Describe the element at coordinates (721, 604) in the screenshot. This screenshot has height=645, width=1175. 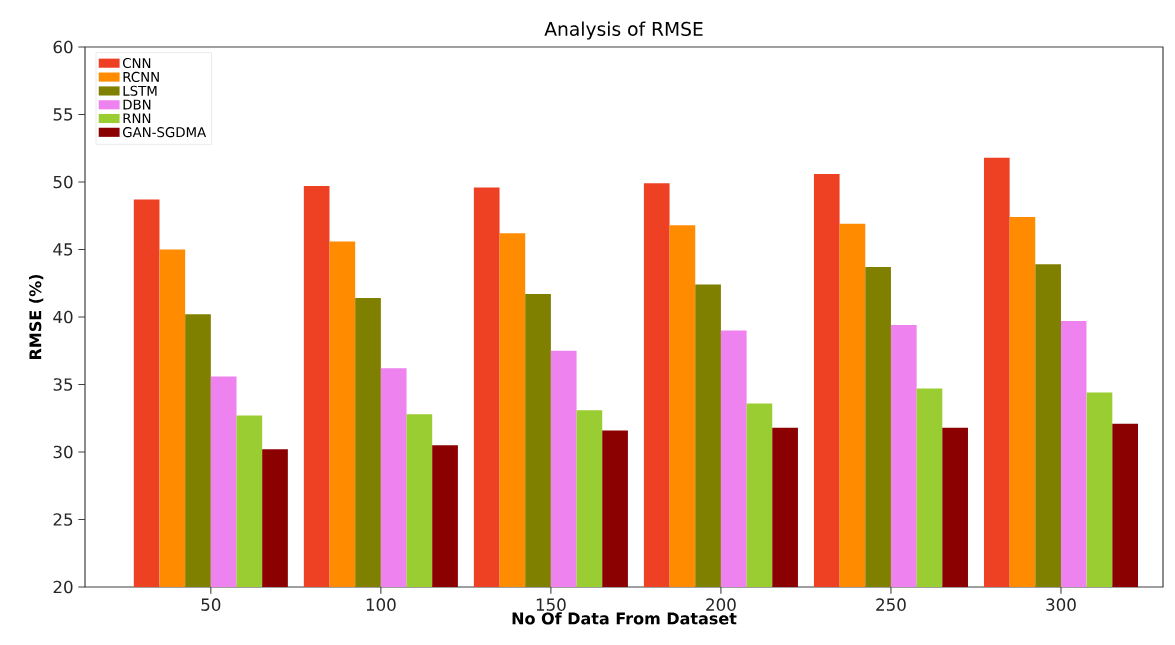
I see `x-tick-label: 200` at that location.